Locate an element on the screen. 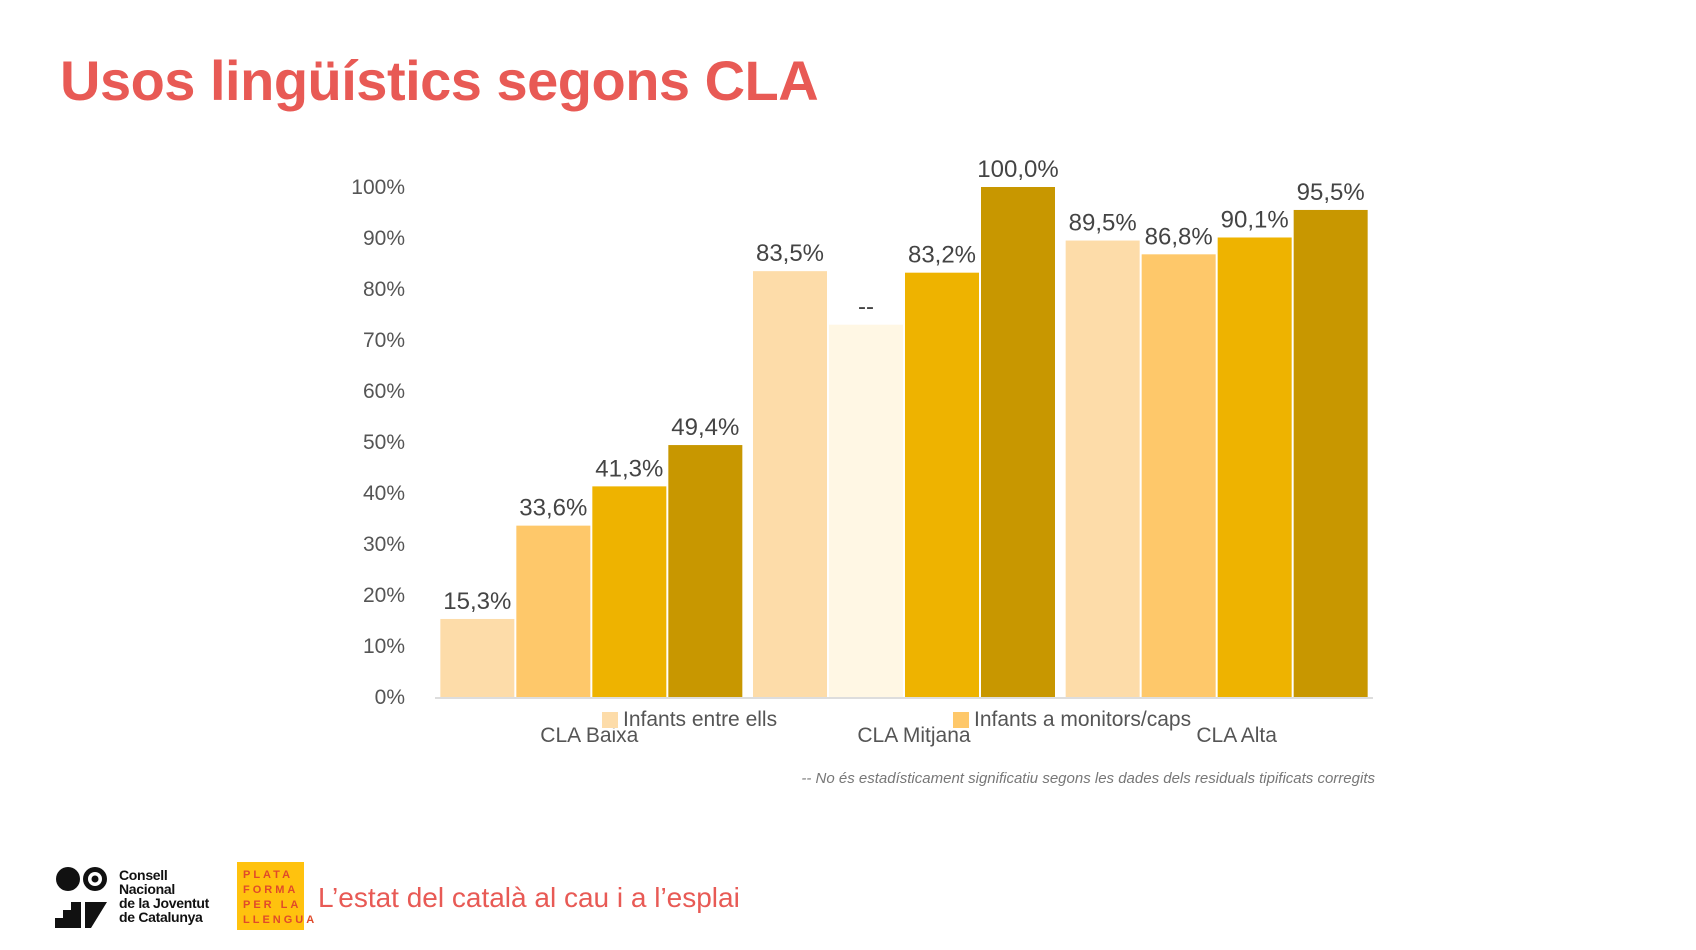  category-label: CLA Baixa is located at coordinates (589, 735).